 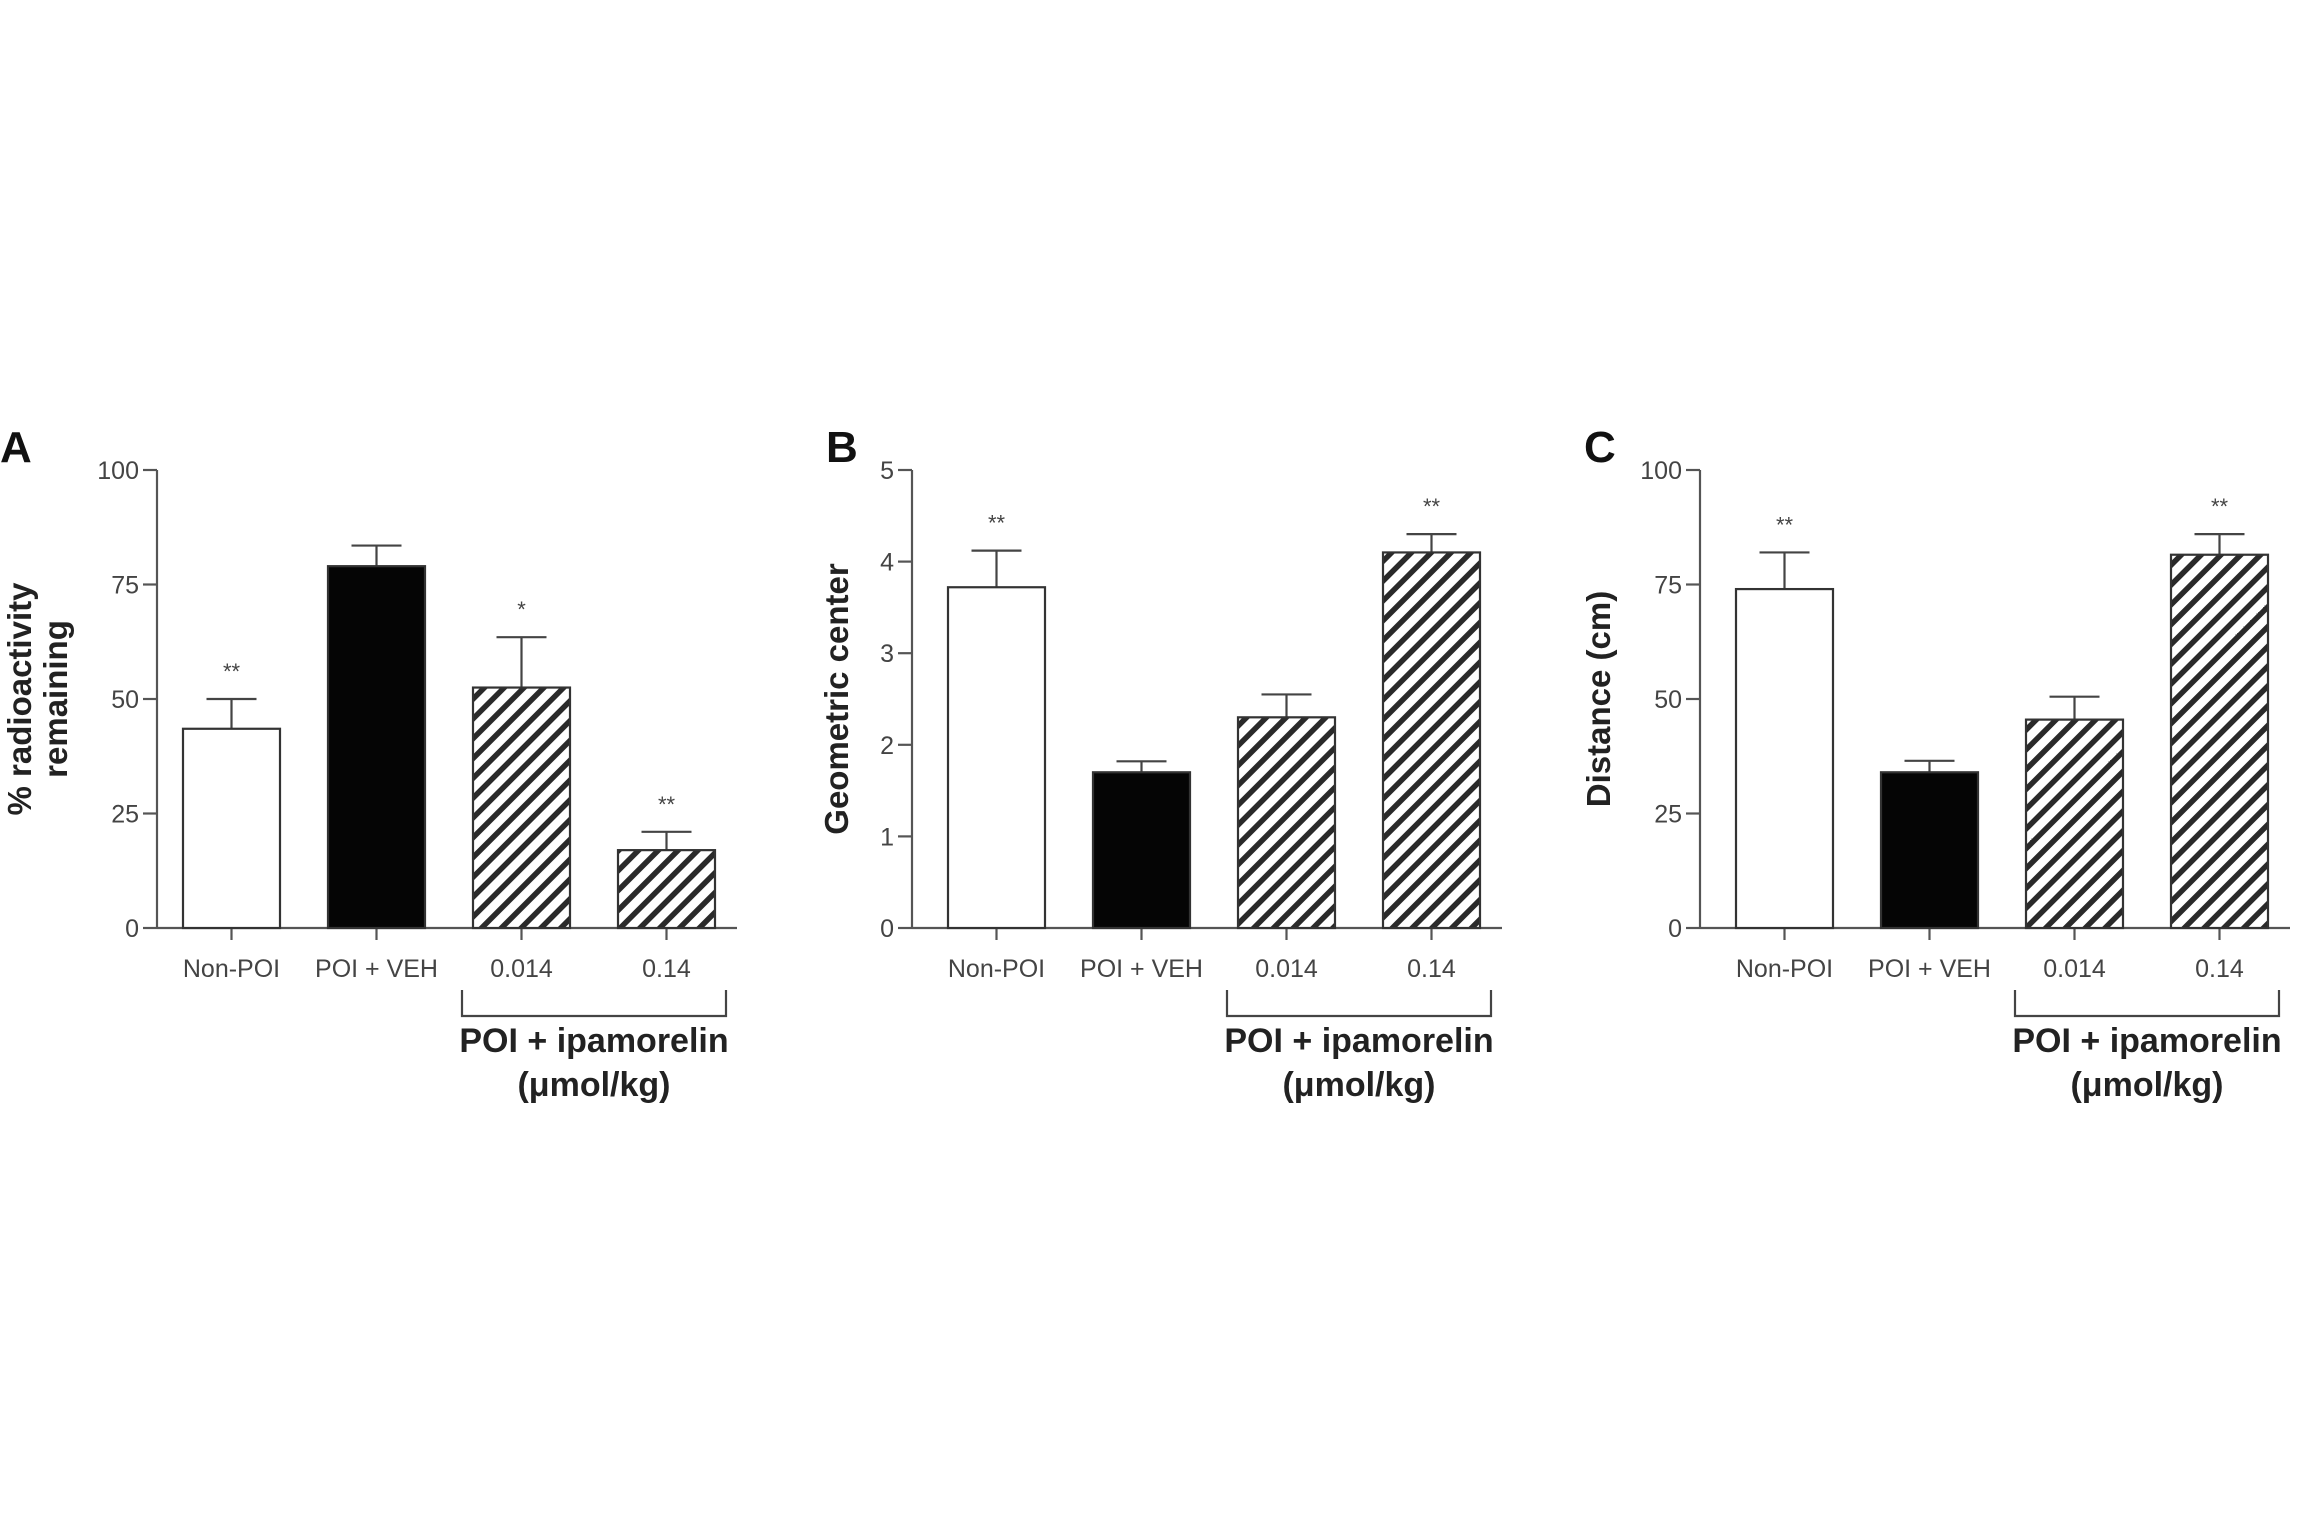 I want to click on y-axis-label: Distance (cm), so click(x=1598, y=699).